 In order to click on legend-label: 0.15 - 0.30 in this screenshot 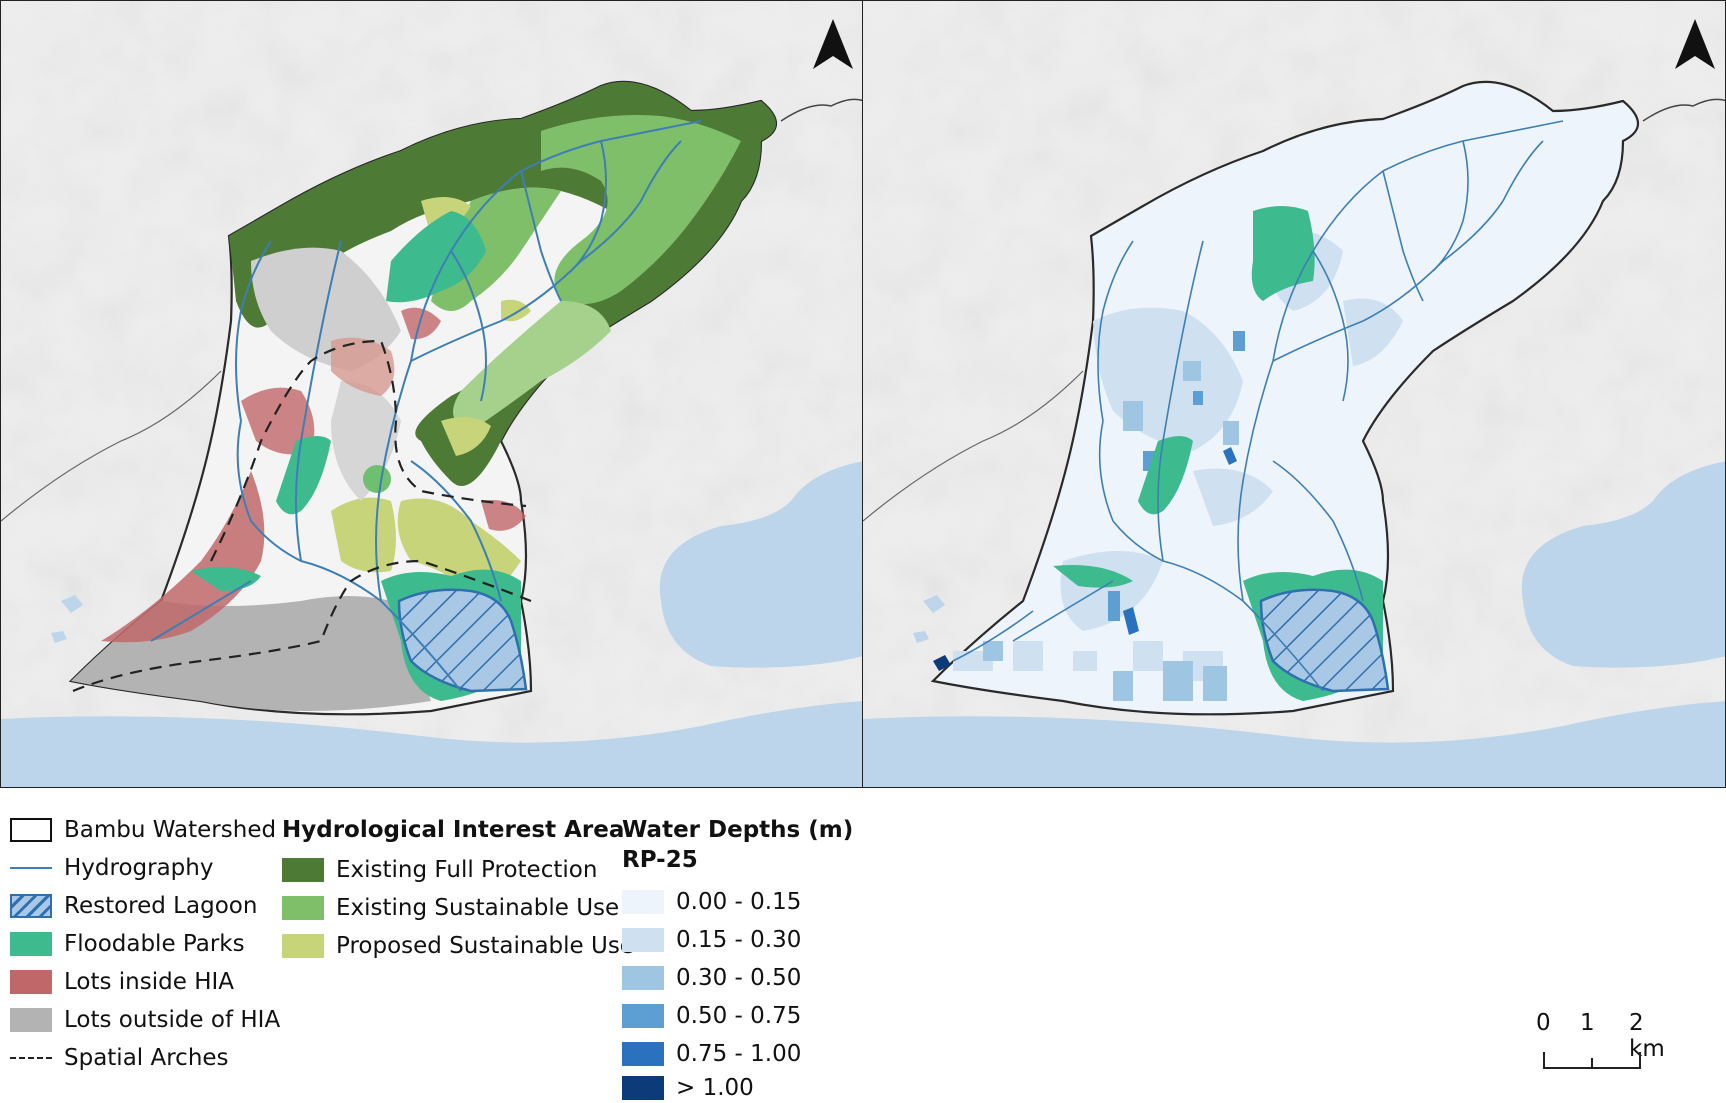, I will do `click(739, 940)`.